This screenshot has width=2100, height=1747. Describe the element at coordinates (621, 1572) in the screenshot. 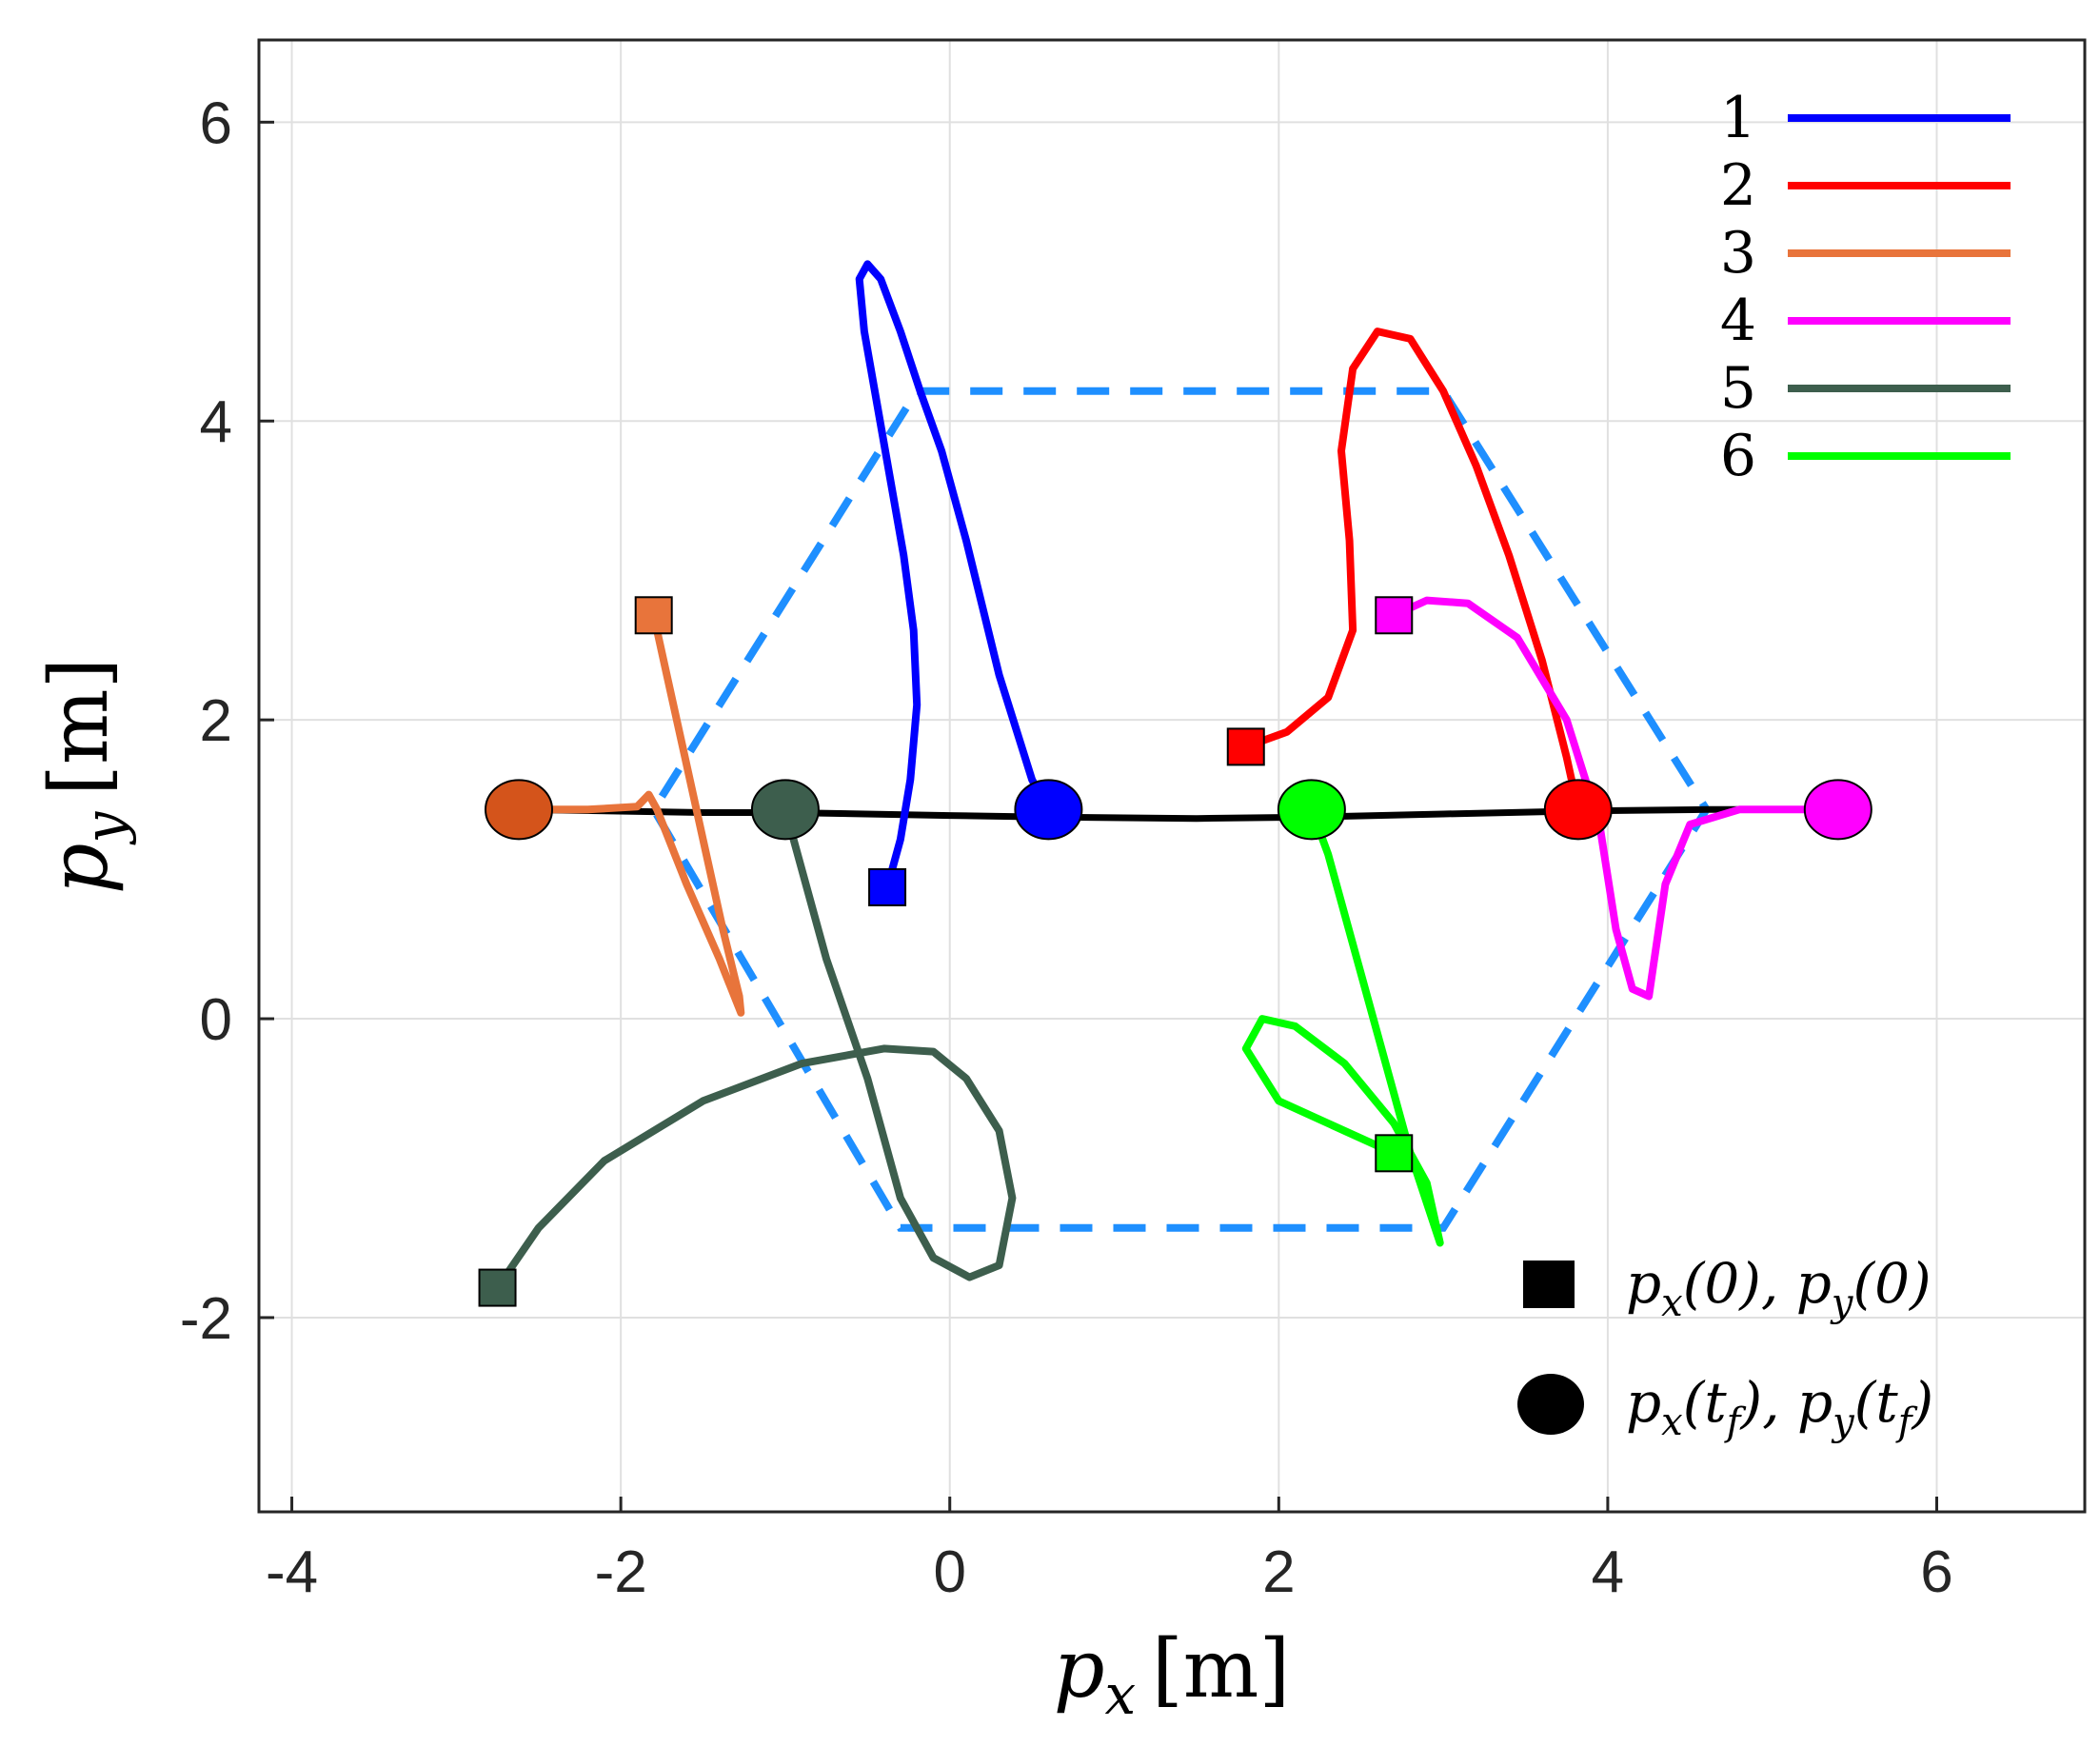

I see `x-tick-label: -2` at that location.